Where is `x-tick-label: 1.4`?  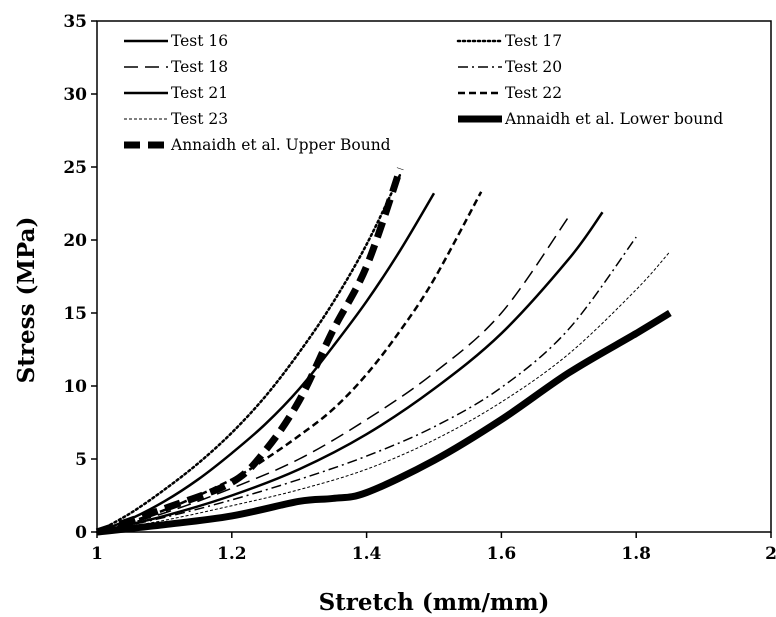
x-tick-label: 1.4 is located at coordinates (367, 554).